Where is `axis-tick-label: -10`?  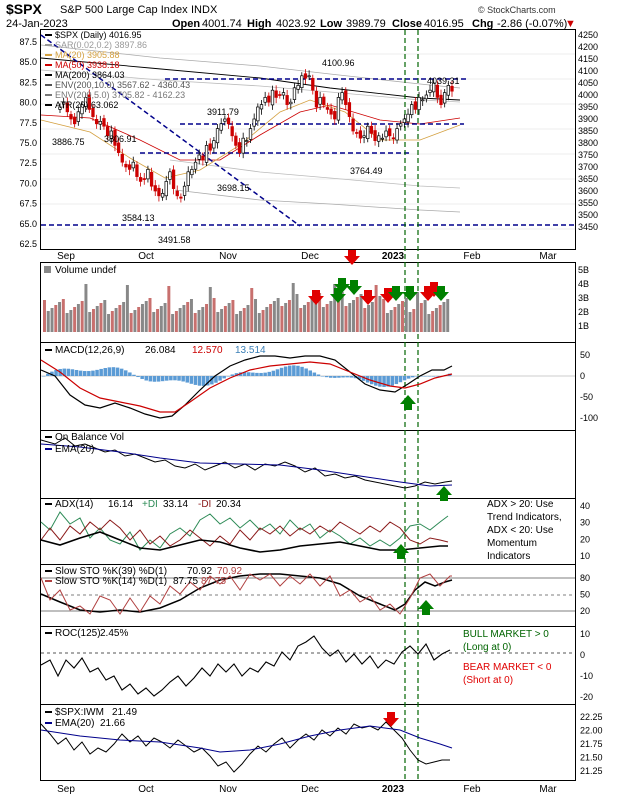
axis-tick-label: -10 is located at coordinates (586, 676).